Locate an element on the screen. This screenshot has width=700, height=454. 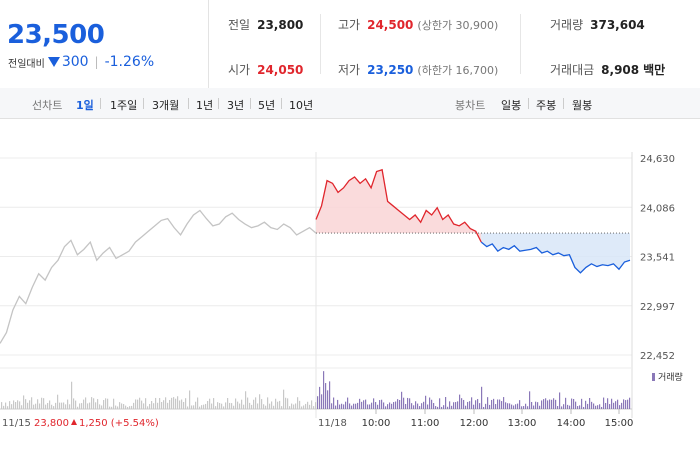
down-price-line is located at coordinates (555, 257).